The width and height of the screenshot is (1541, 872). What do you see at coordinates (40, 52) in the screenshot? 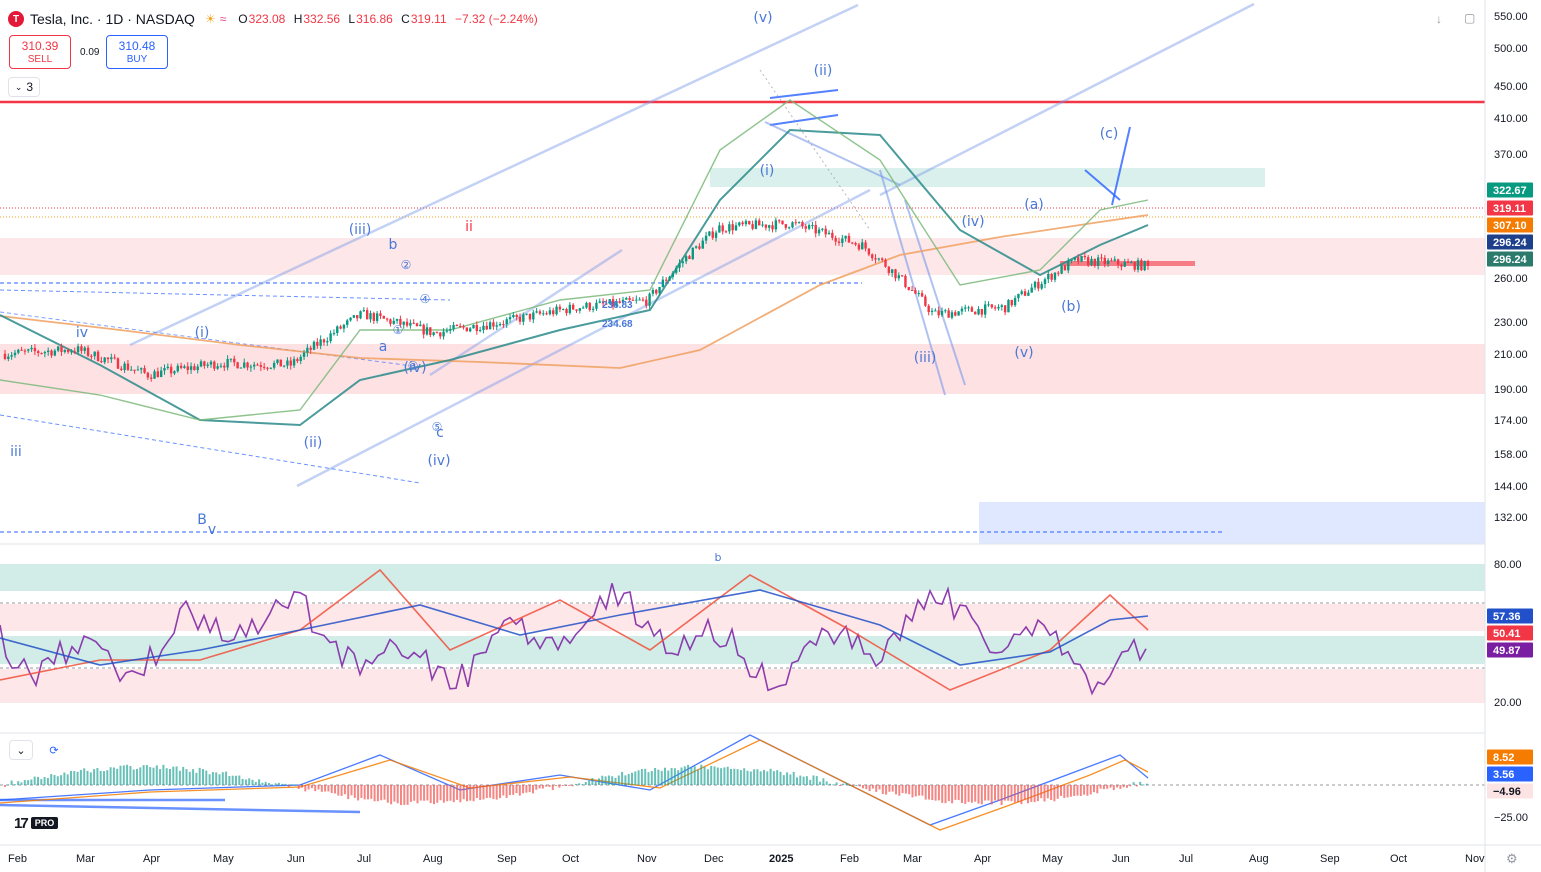
I see `sell-button: 310.39 SELL` at bounding box center [40, 52].